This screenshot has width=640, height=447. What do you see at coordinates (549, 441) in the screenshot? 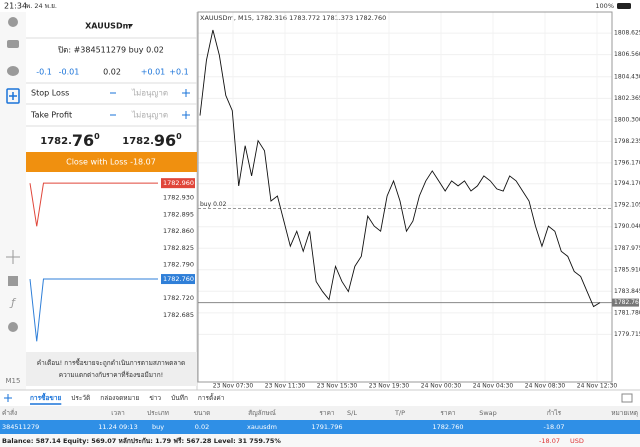
I see `summary-profit: -18.07` at bounding box center [549, 441].